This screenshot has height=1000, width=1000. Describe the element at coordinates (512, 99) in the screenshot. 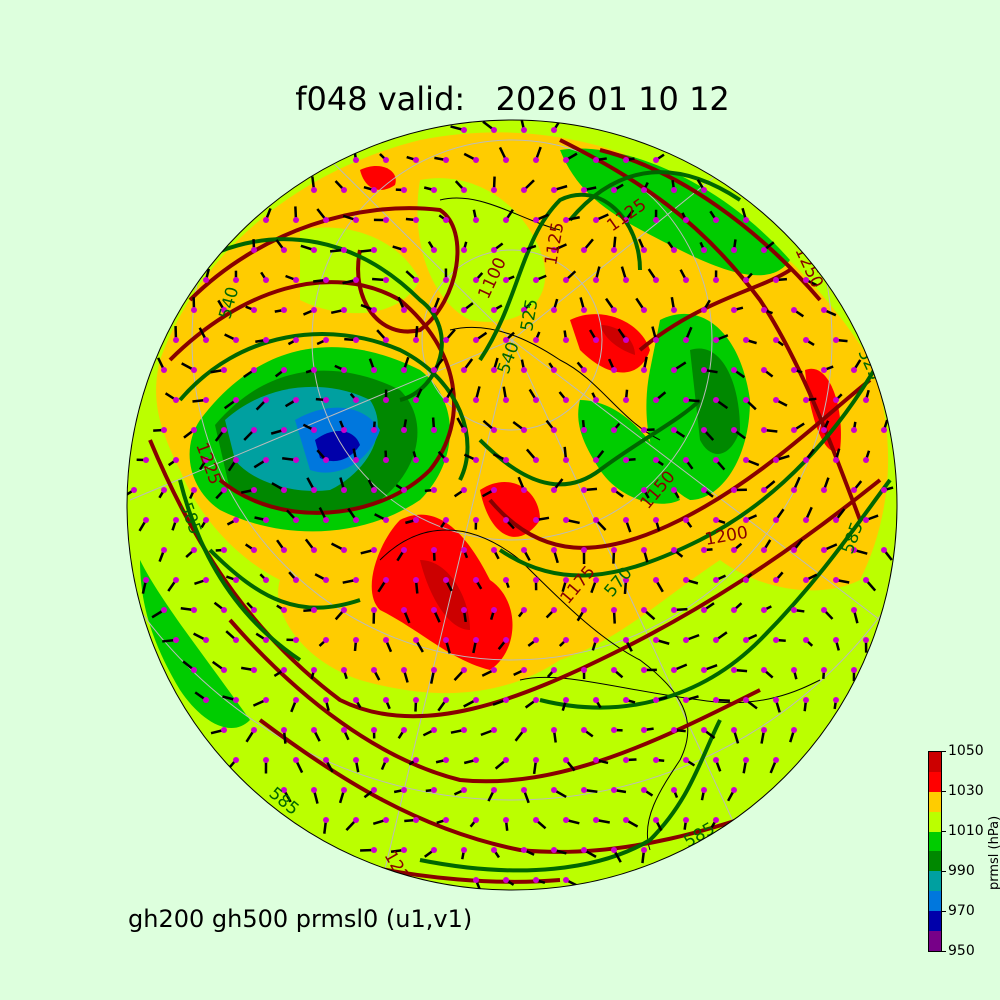

I see `map-title: f048 valid: 2026 01 10 12` at that location.